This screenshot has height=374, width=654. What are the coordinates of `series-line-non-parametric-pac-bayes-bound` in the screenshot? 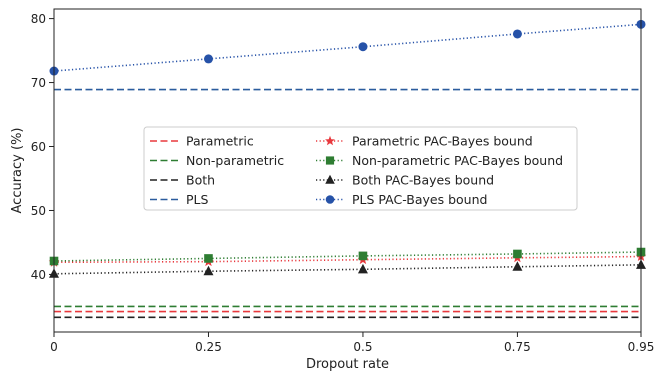 It's located at (347, 256).